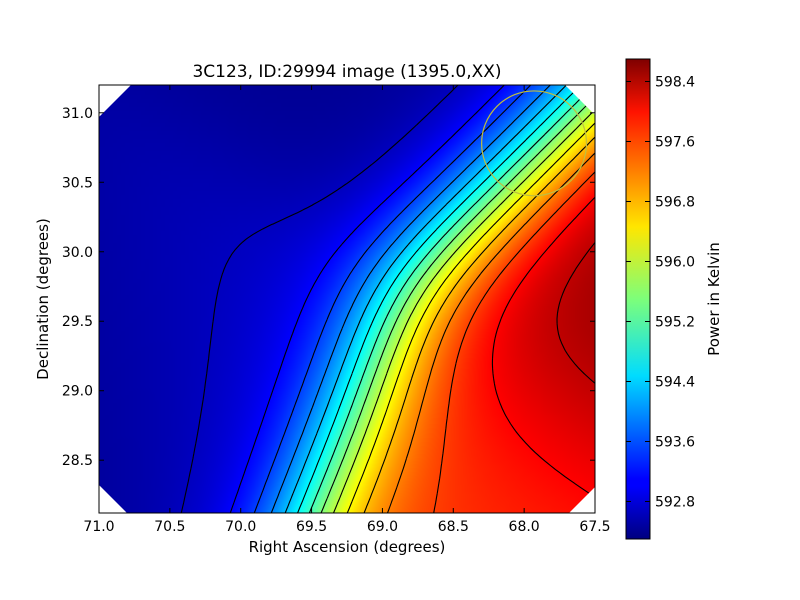 The width and height of the screenshot is (800, 600). What do you see at coordinates (382, 527) in the screenshot?
I see `x-tick-label: 69.0` at bounding box center [382, 527].